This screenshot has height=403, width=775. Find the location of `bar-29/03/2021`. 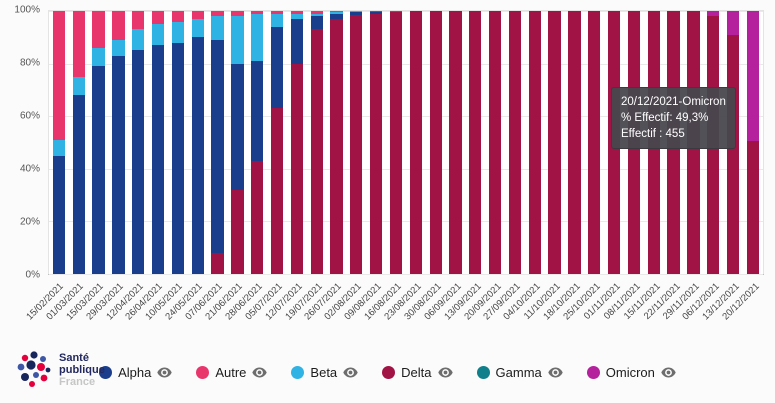

bar-29/03/2021 is located at coordinates (118, 142).